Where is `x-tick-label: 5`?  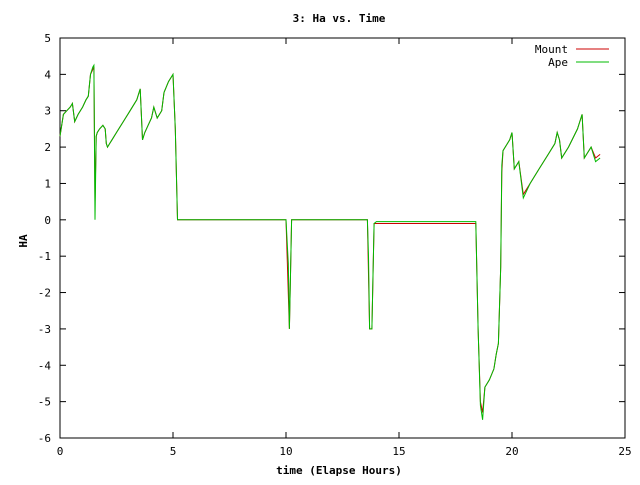 x-tick-label: 5 is located at coordinates (173, 451).